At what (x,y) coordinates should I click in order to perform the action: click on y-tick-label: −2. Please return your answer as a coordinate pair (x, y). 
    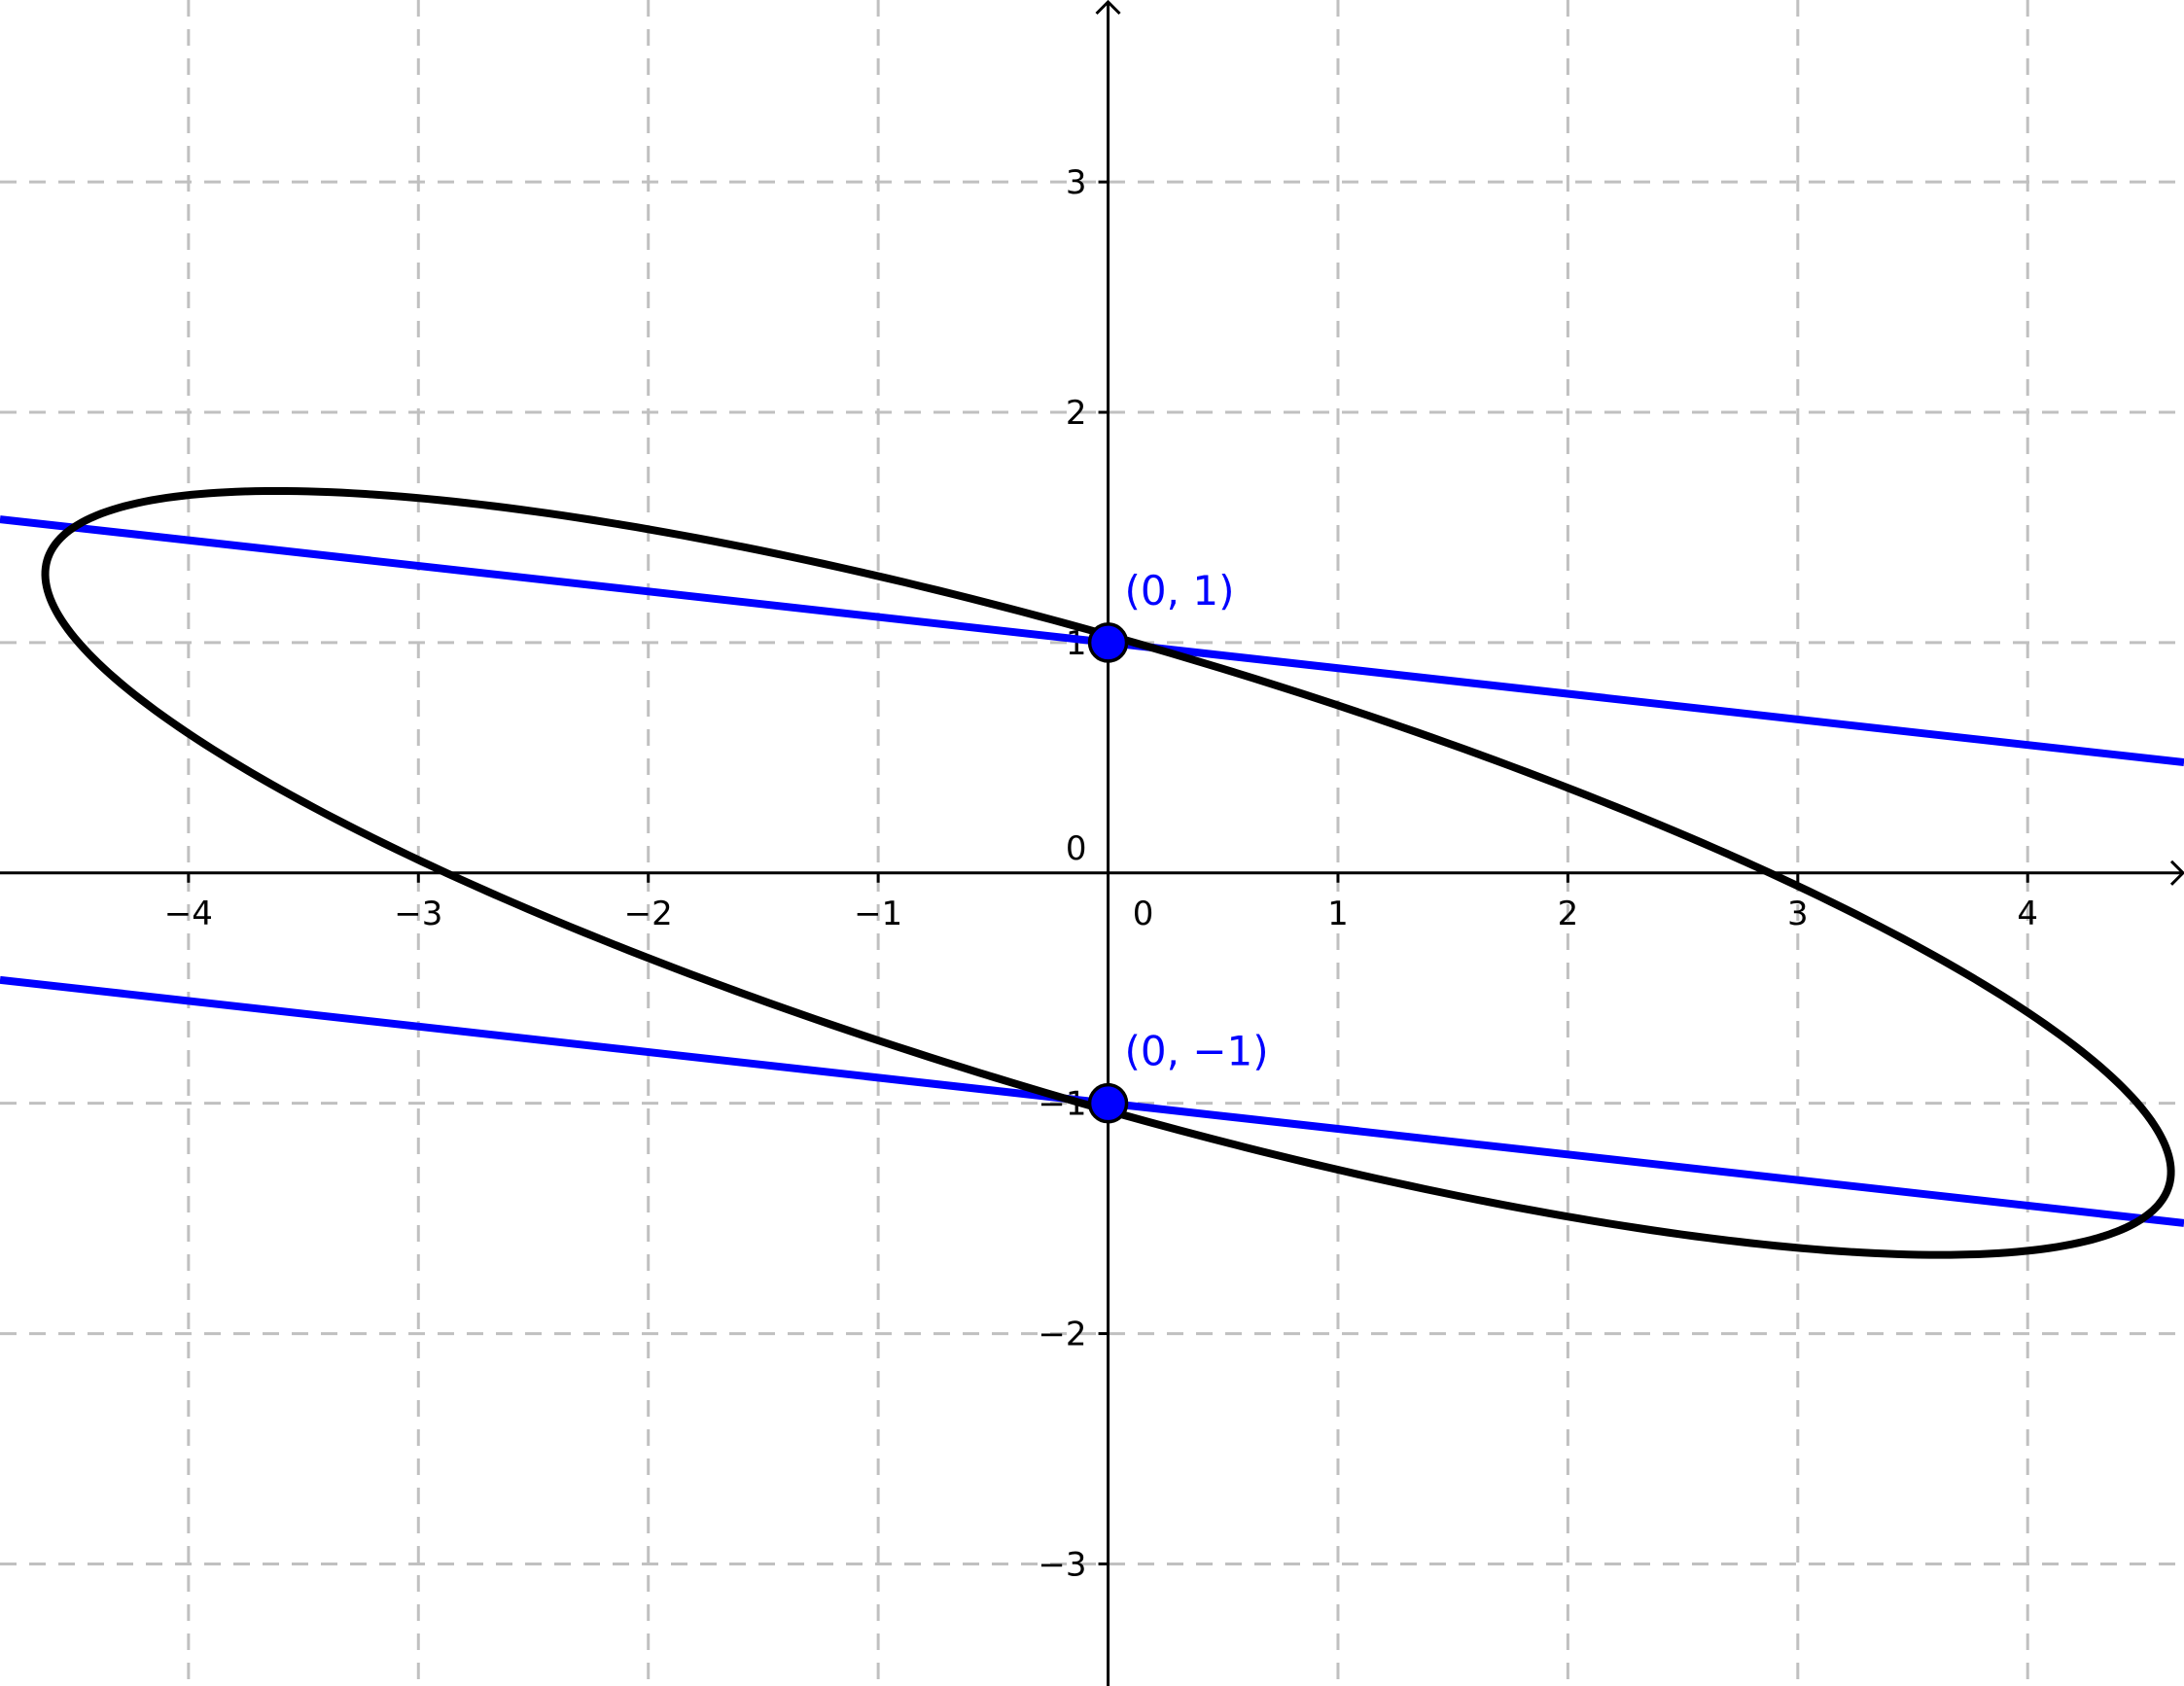
    Looking at the image, I should click on (1062, 1335).